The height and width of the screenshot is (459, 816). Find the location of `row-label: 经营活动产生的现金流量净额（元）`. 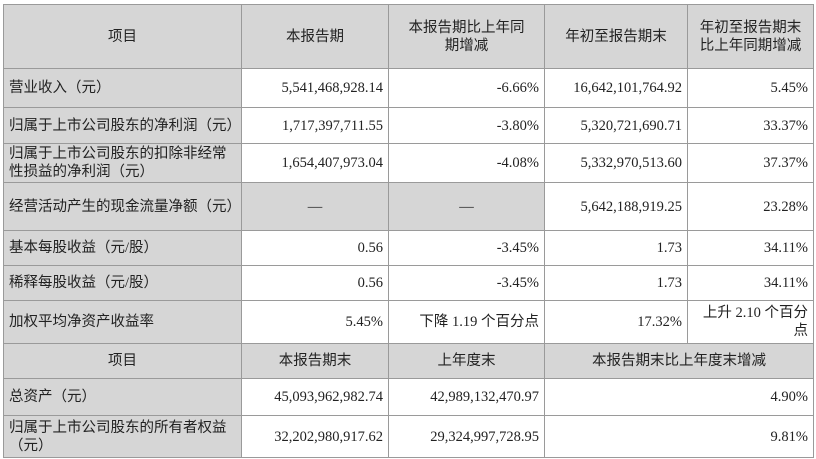

row-label: 经营活动产生的现金流量净额（元） is located at coordinates (122, 206).